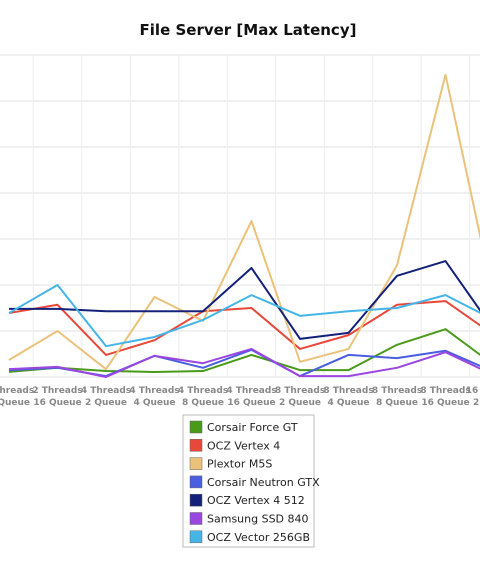 This screenshot has height=569, width=480. I want to click on legend-box, so click(248, 481).